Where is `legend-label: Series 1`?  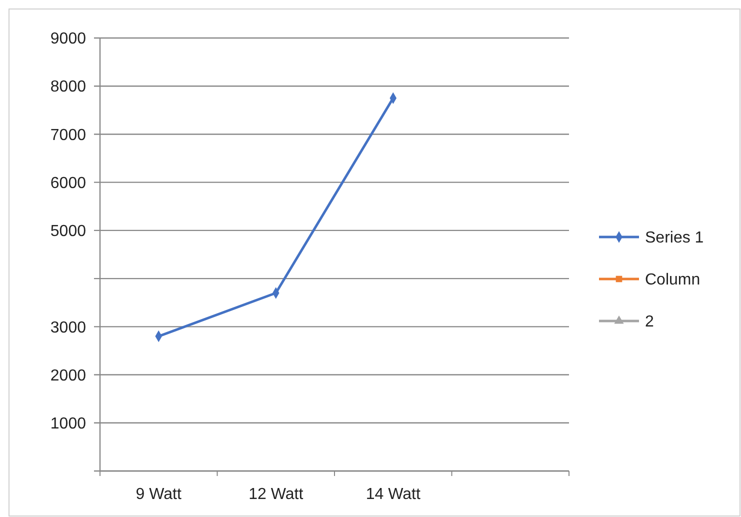
legend-label: Series 1 is located at coordinates (674, 238).